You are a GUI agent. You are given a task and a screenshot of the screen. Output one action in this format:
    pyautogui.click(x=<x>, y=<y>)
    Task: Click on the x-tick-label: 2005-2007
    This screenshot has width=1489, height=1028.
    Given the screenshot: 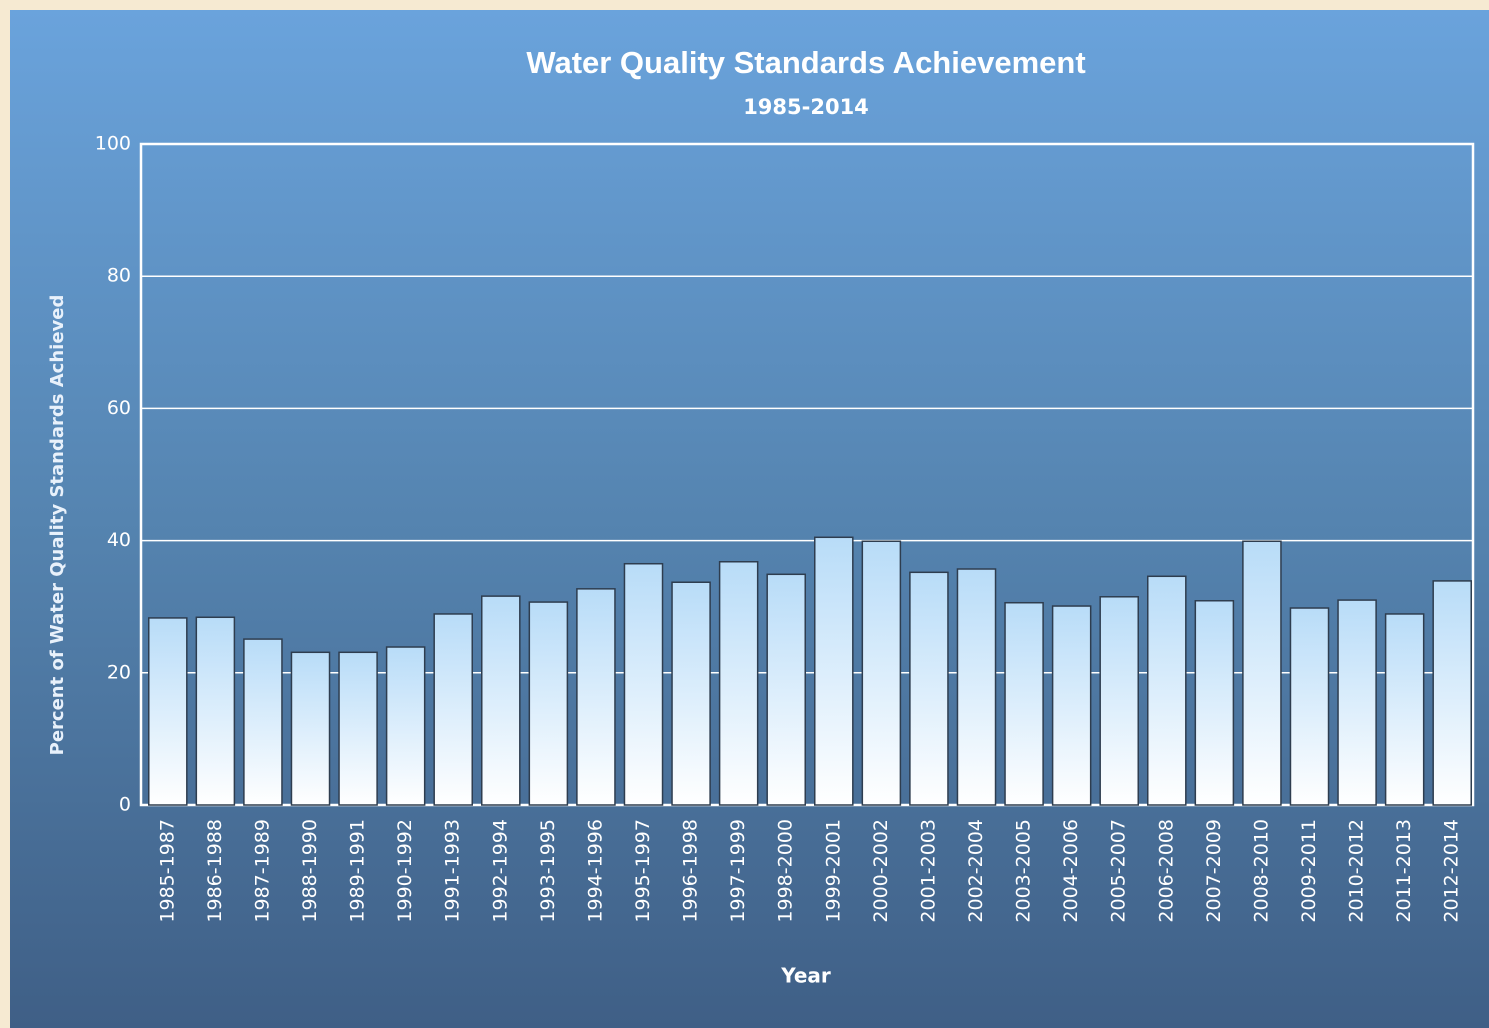 What is the action you would take?
    pyautogui.click(x=1119, y=871)
    